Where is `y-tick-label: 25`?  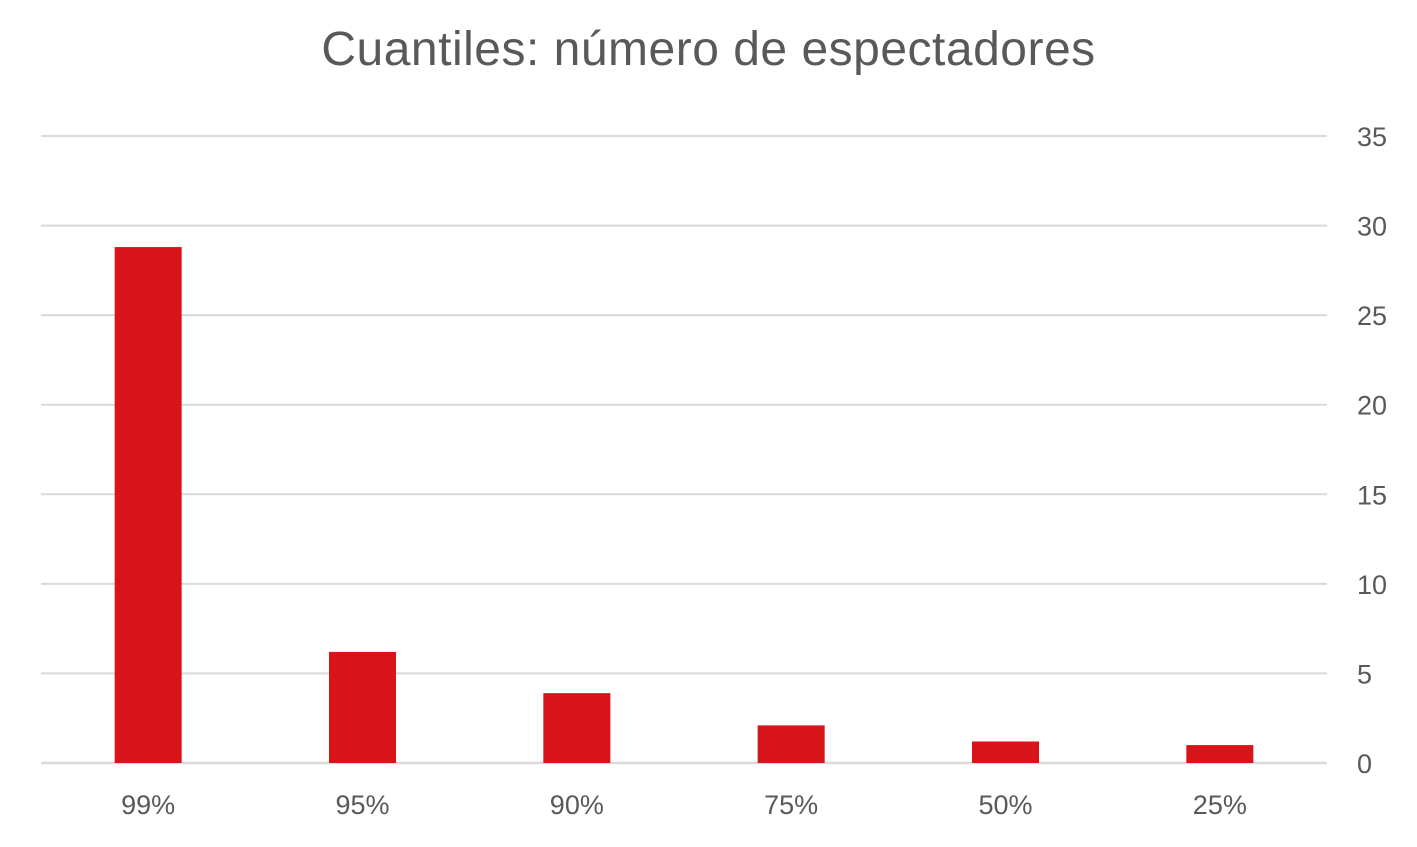
y-tick-label: 25 is located at coordinates (1372, 316).